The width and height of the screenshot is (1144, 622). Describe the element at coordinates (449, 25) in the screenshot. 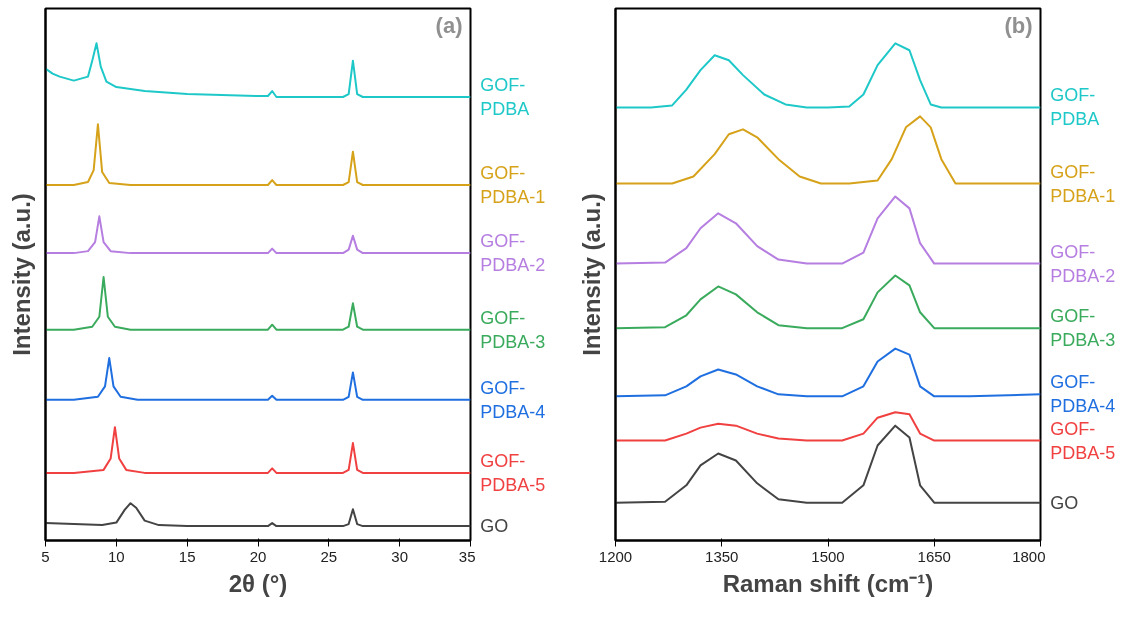

I see `chart-title: (a)` at that location.